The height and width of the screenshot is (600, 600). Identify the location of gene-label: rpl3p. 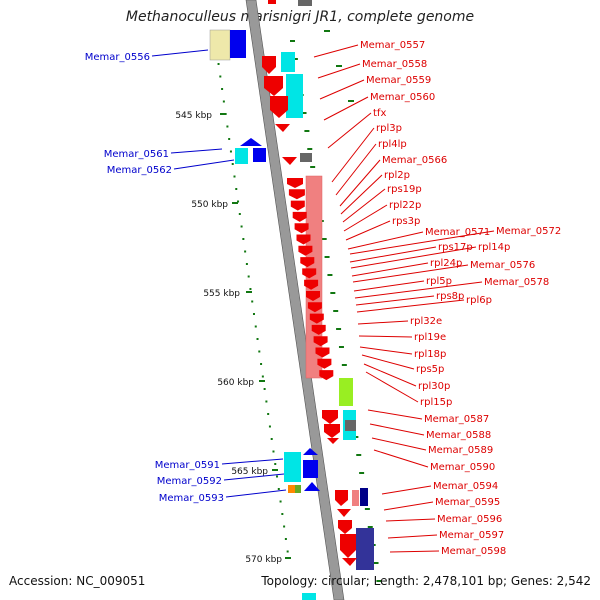
(389, 128).